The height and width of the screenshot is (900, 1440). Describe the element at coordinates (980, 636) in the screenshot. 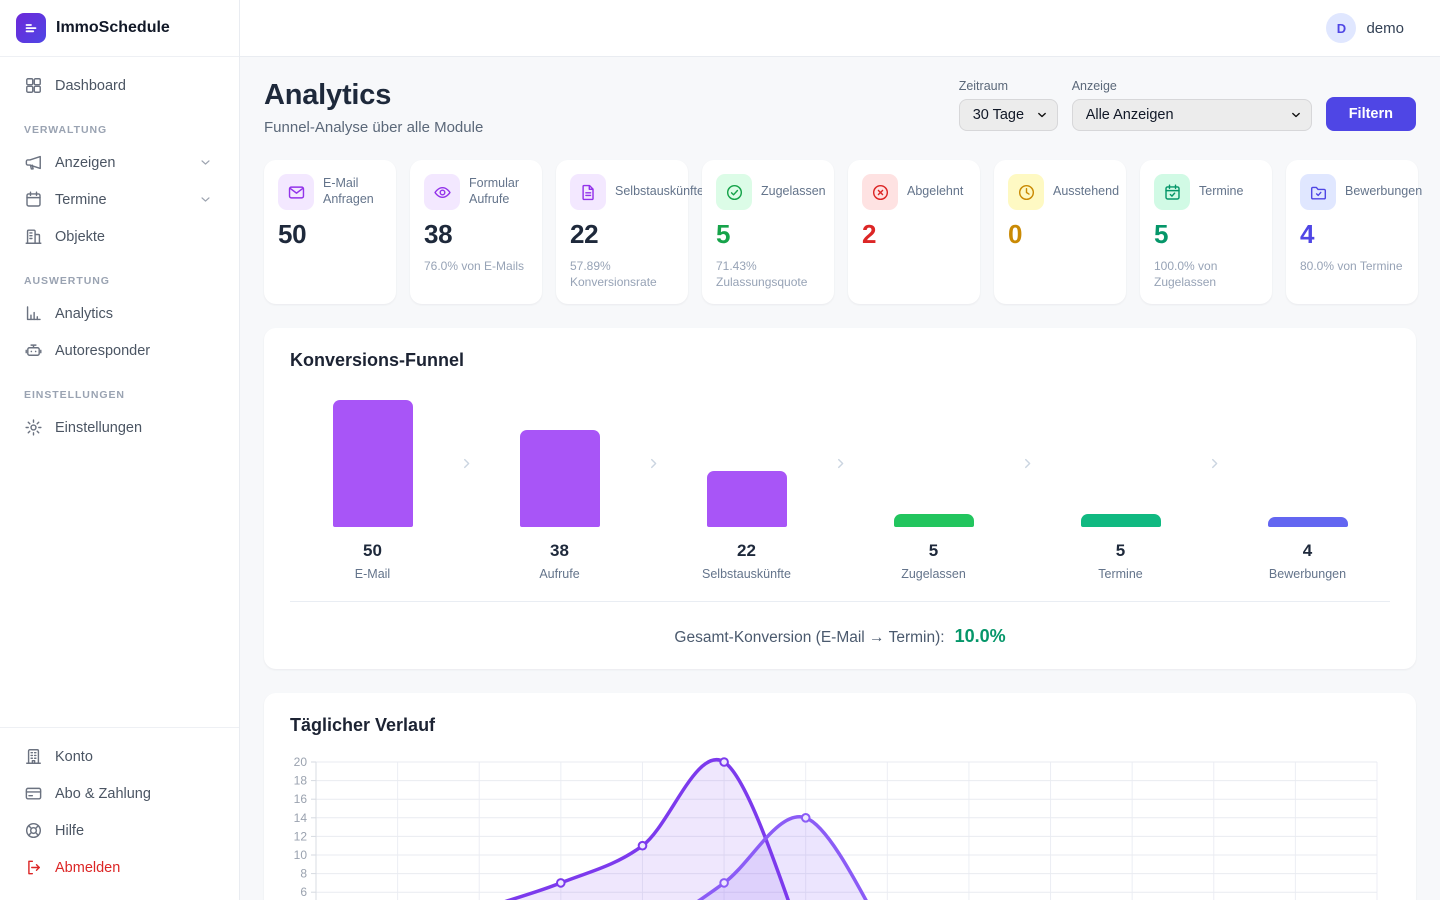

I see `funnel-total-value: 10.0%` at that location.